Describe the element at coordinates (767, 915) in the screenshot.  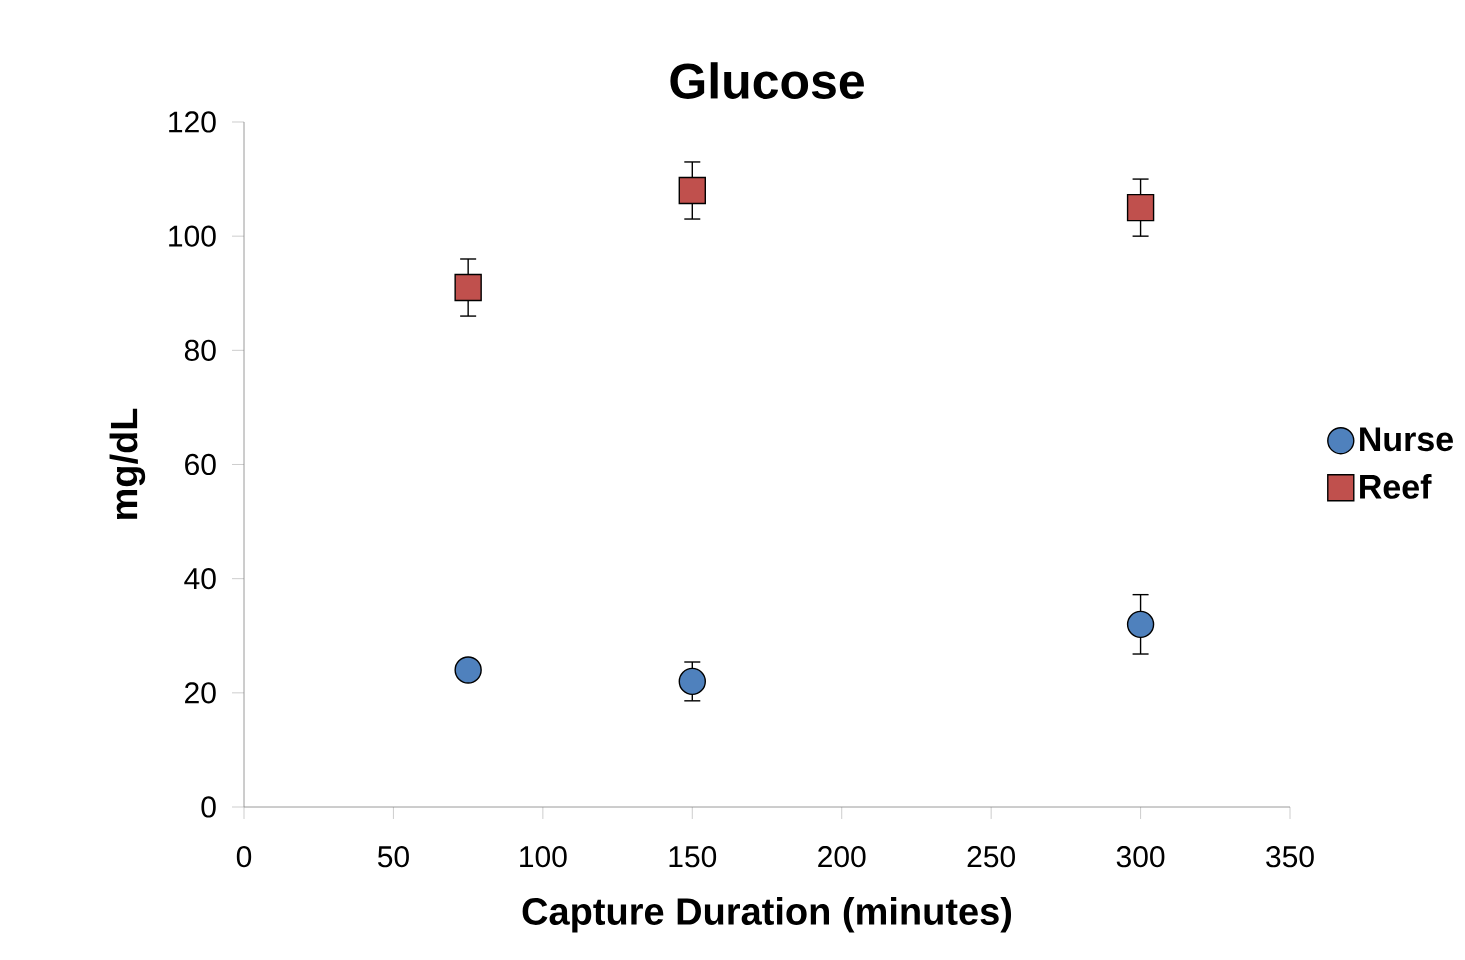
I see `x-axis-title: Capture Duration (minutes)` at that location.